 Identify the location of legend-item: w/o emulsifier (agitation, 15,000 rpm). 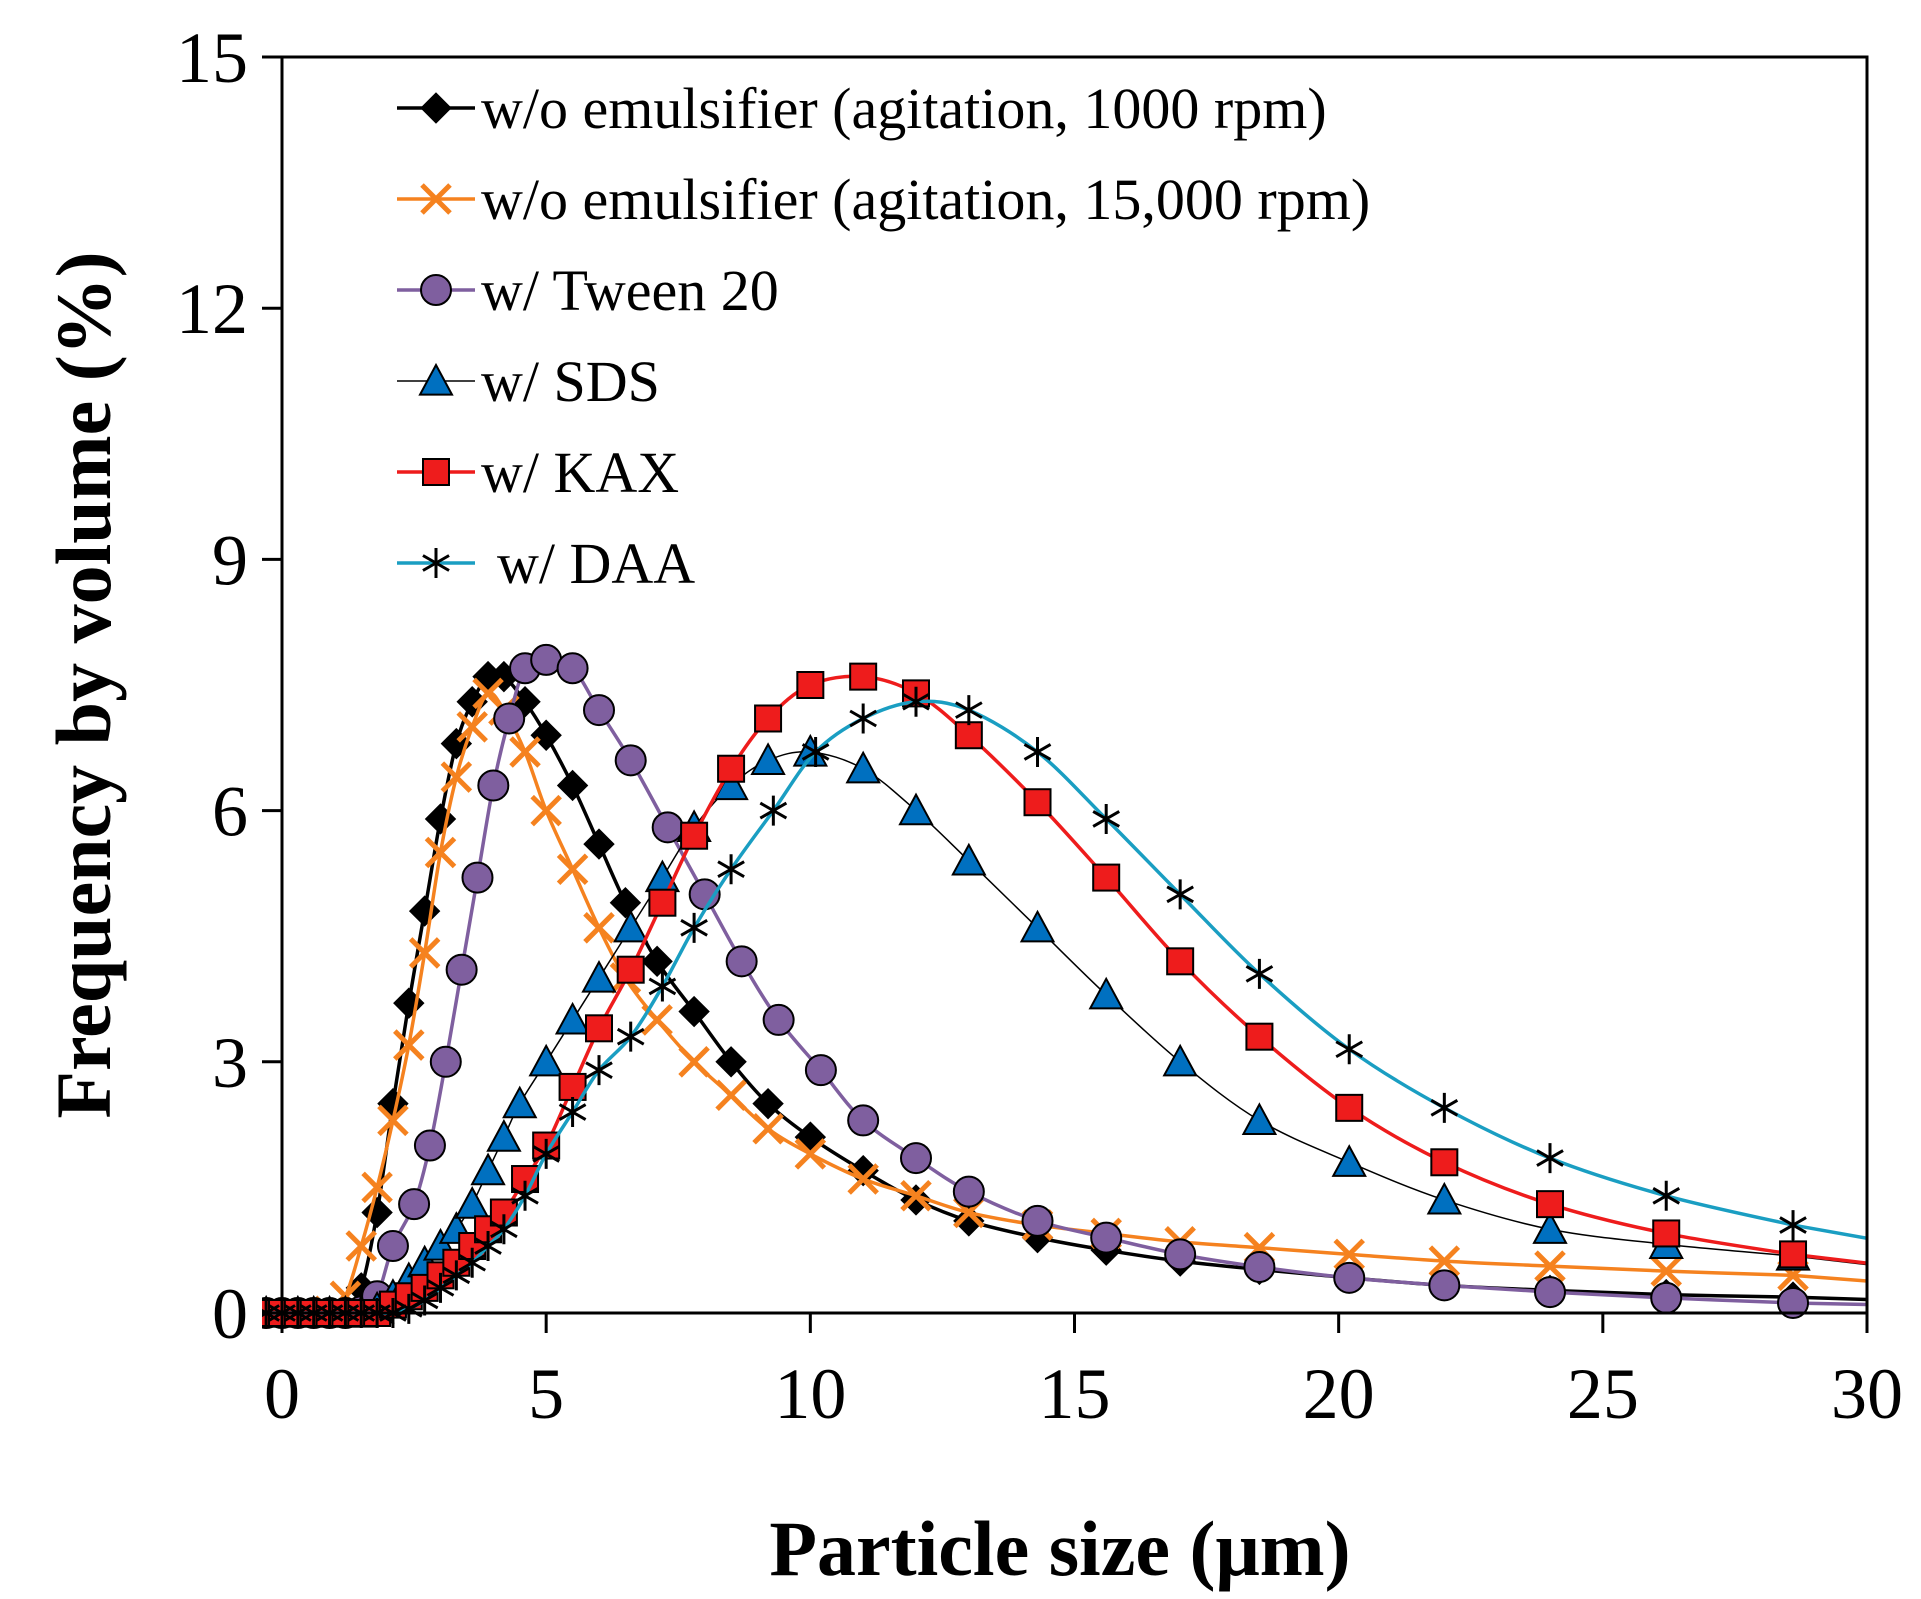
(883, 199).